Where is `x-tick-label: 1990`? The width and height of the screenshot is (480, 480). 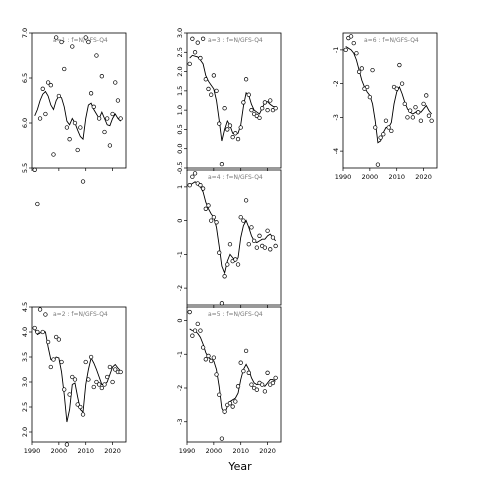 x-tick-label: 1990 is located at coordinates (343, 177).